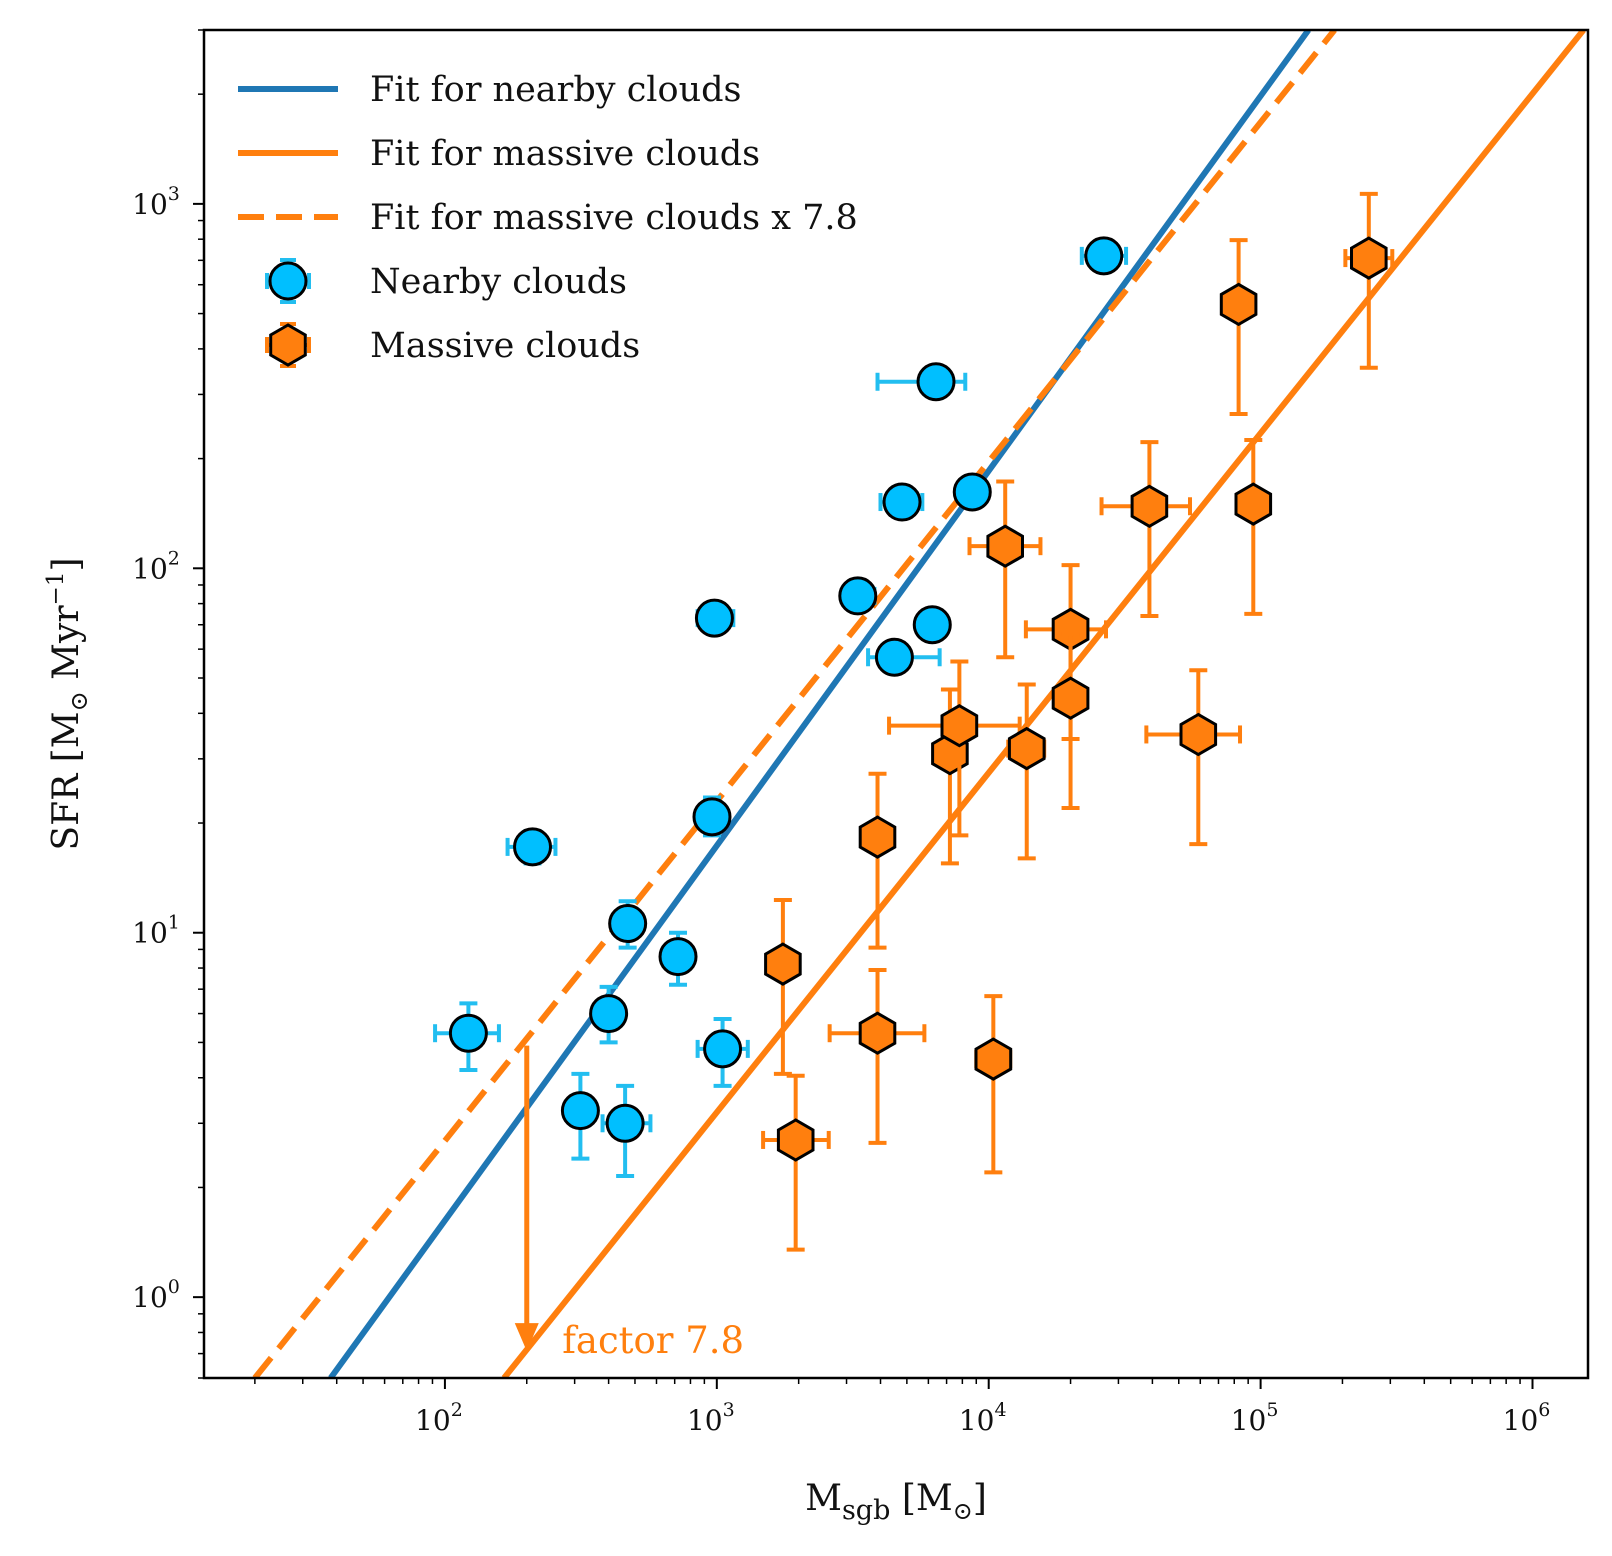 The width and height of the screenshot is (1612, 1556). I want to click on x-axis-label-rest: [M, so click(921, 1498).